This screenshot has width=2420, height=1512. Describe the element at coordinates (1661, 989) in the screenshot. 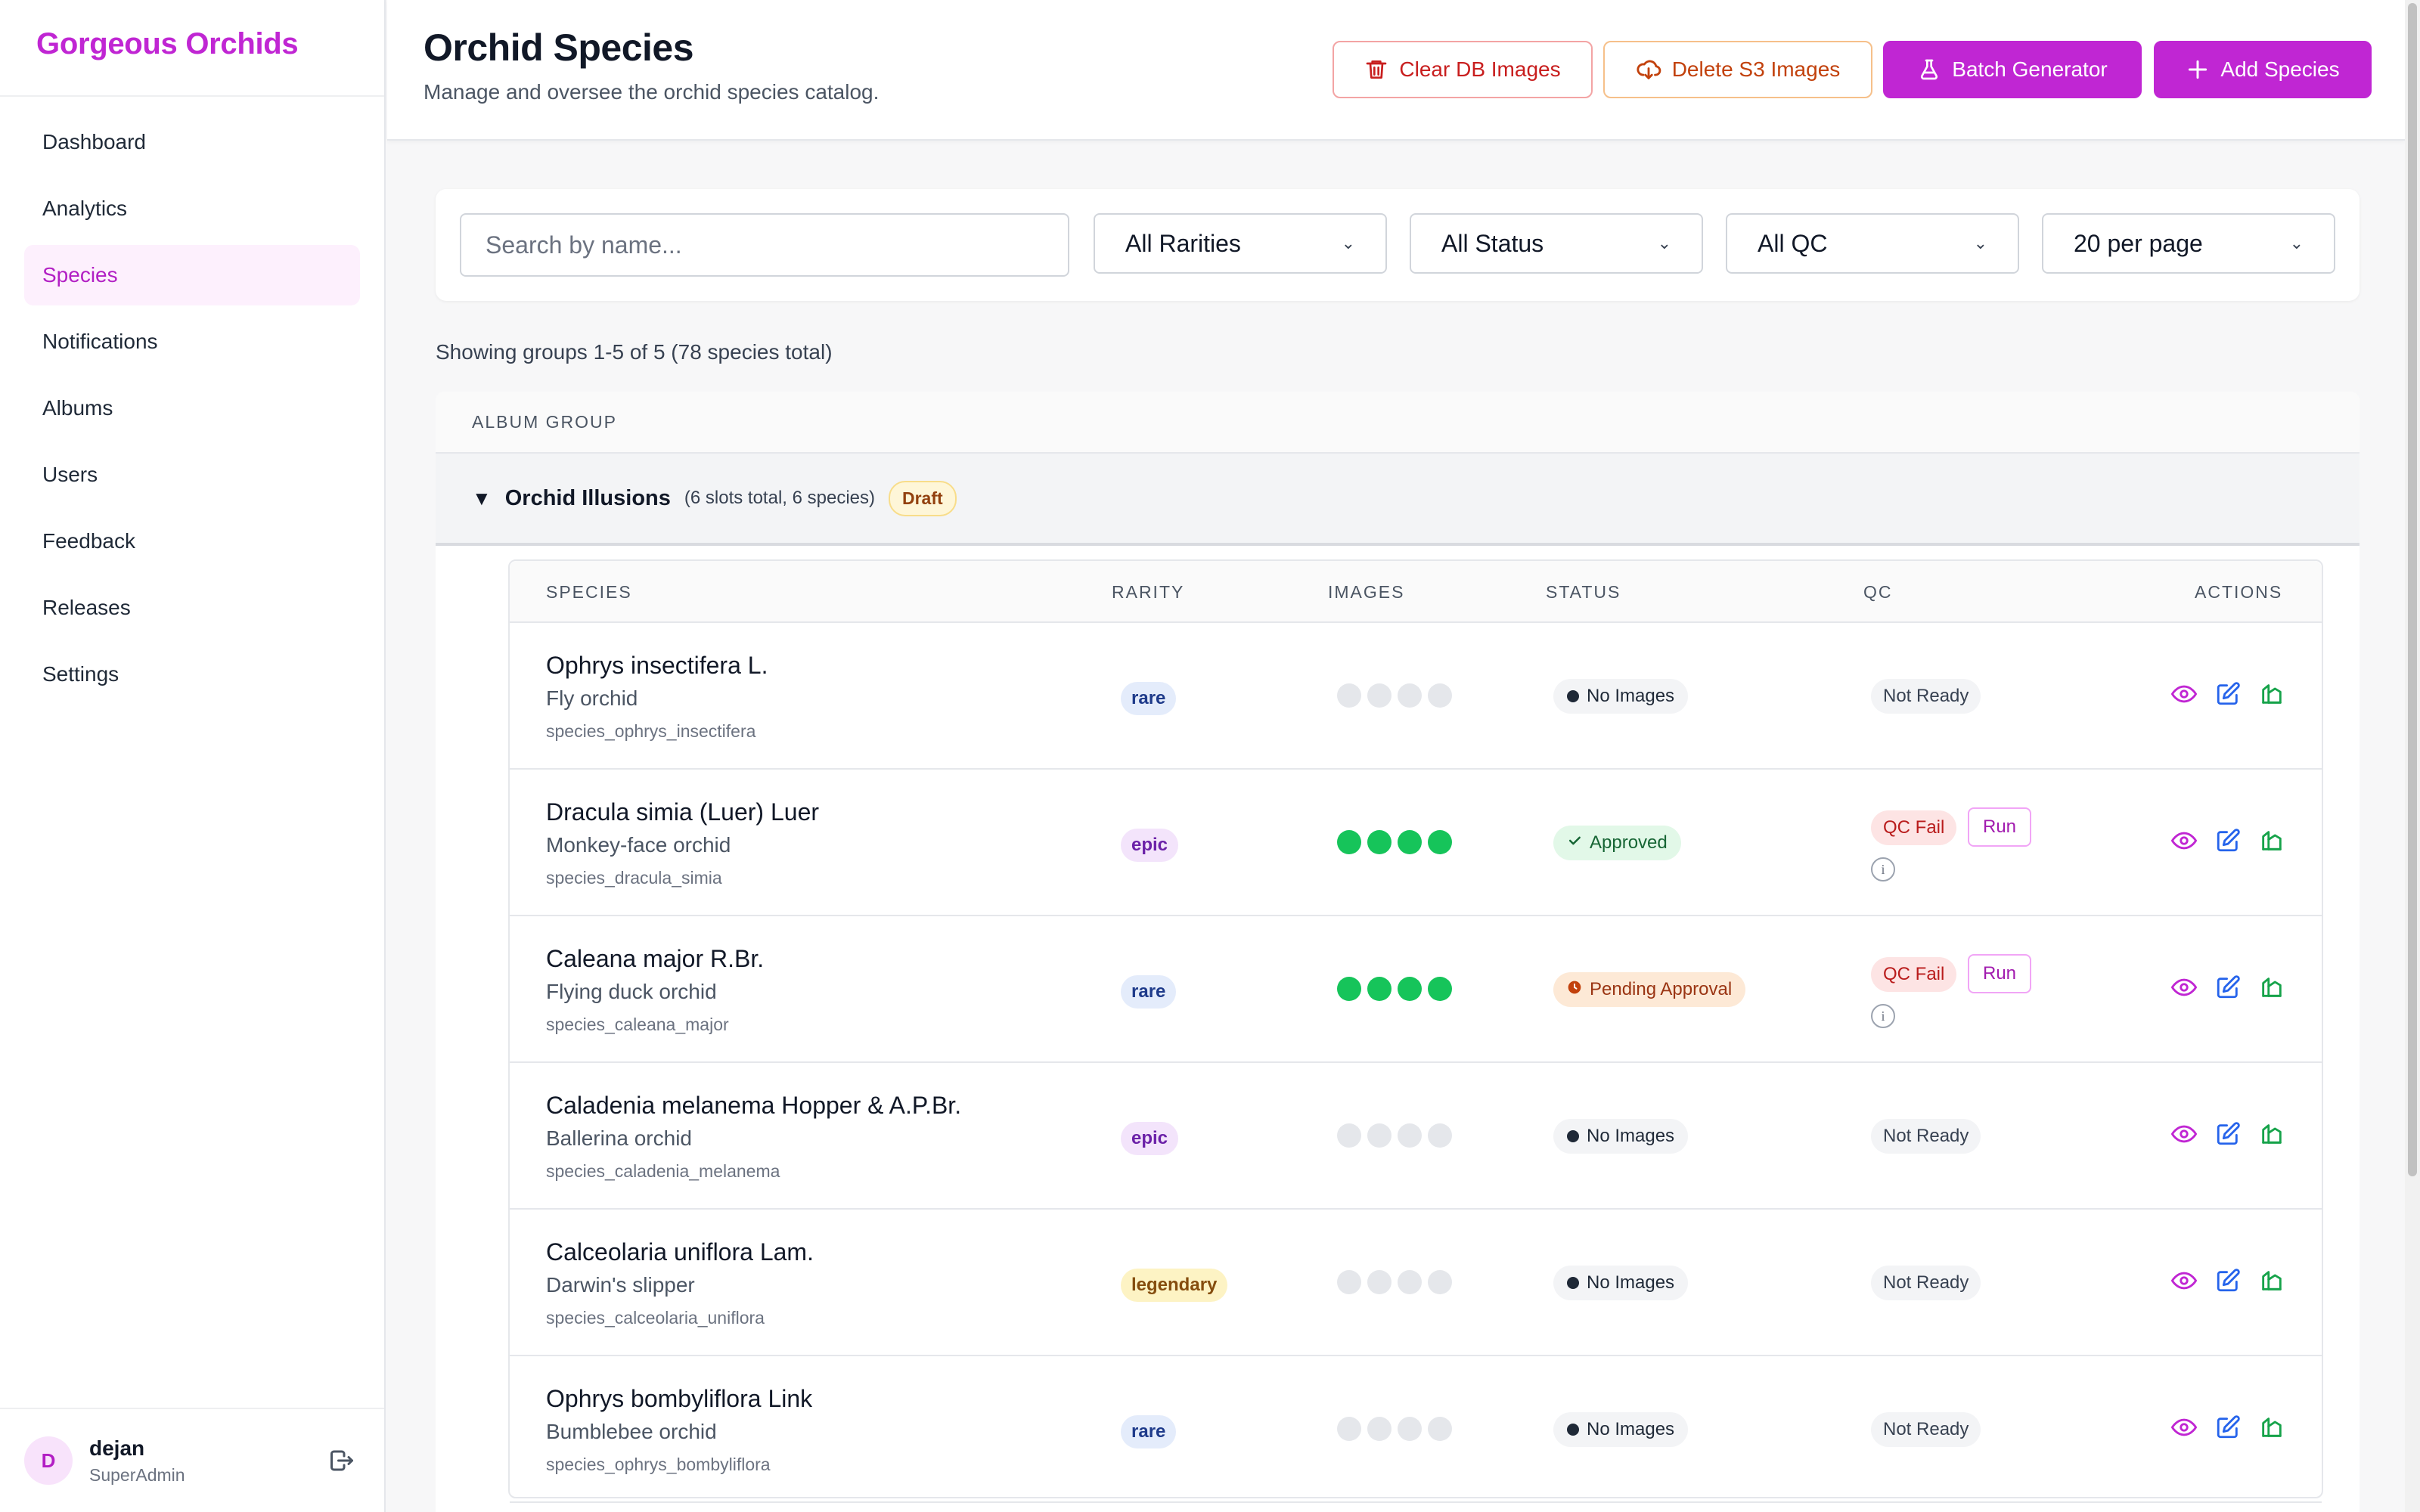

I see `status-label: Pending Approval` at that location.